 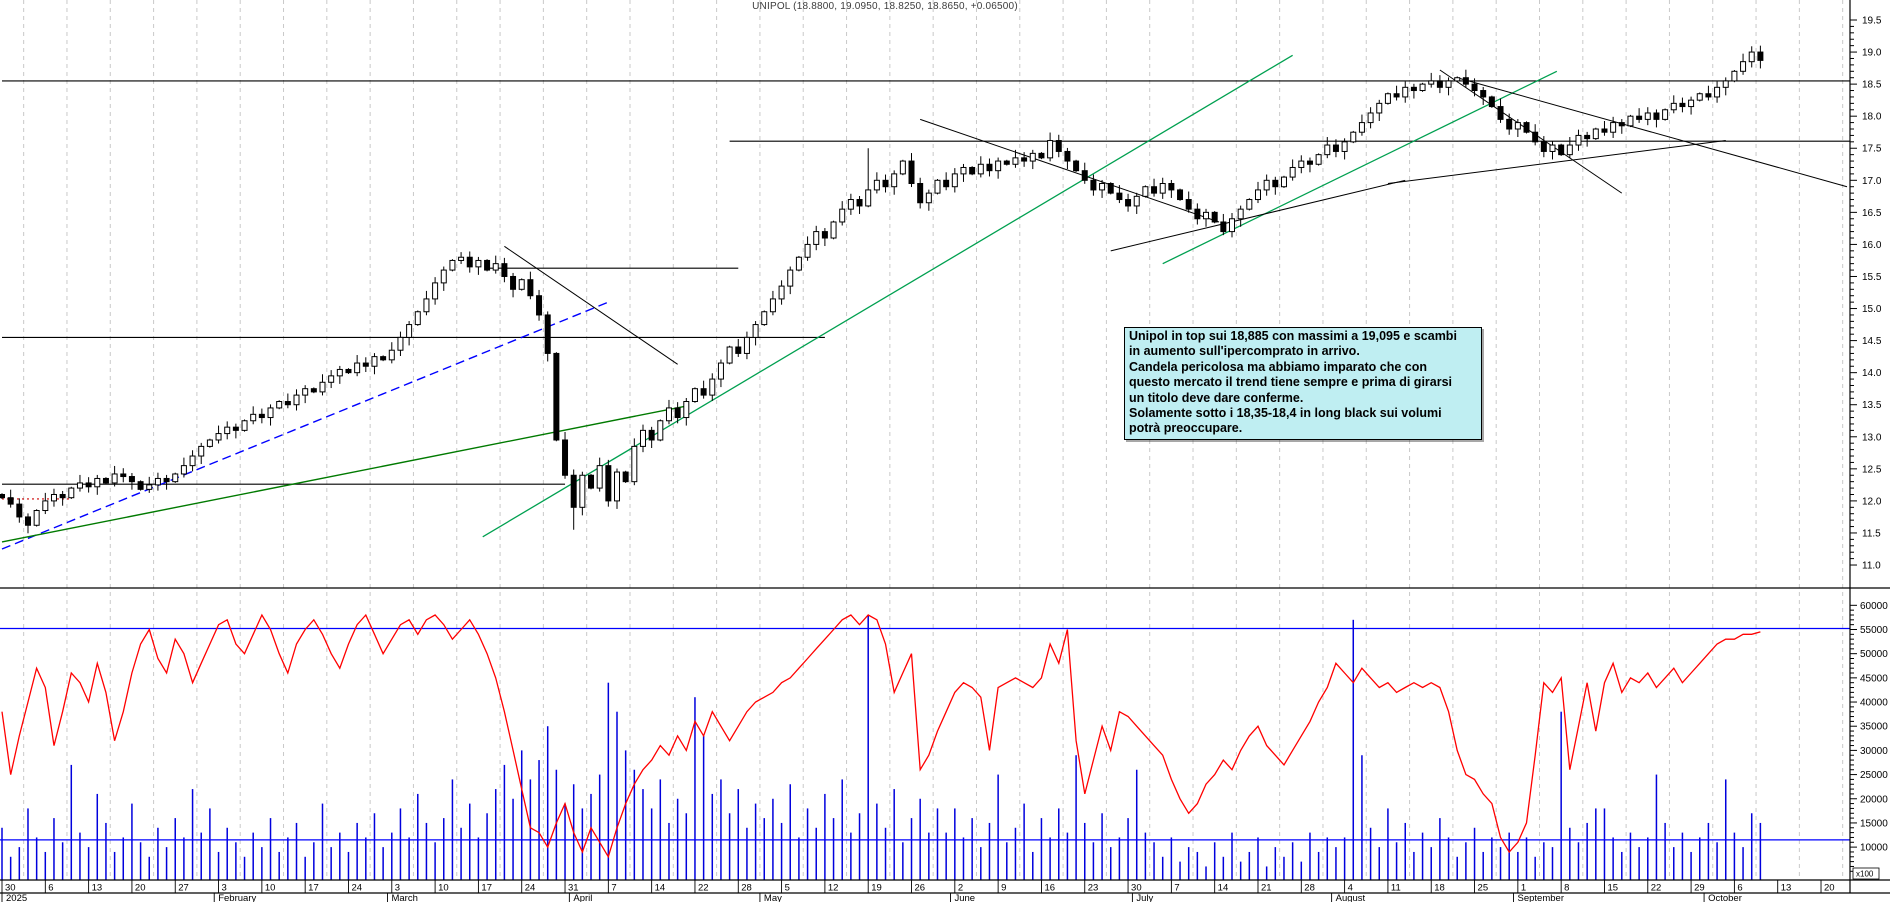 What do you see at coordinates (344, 474) in the screenshot?
I see `green-support-jan-apr` at bounding box center [344, 474].